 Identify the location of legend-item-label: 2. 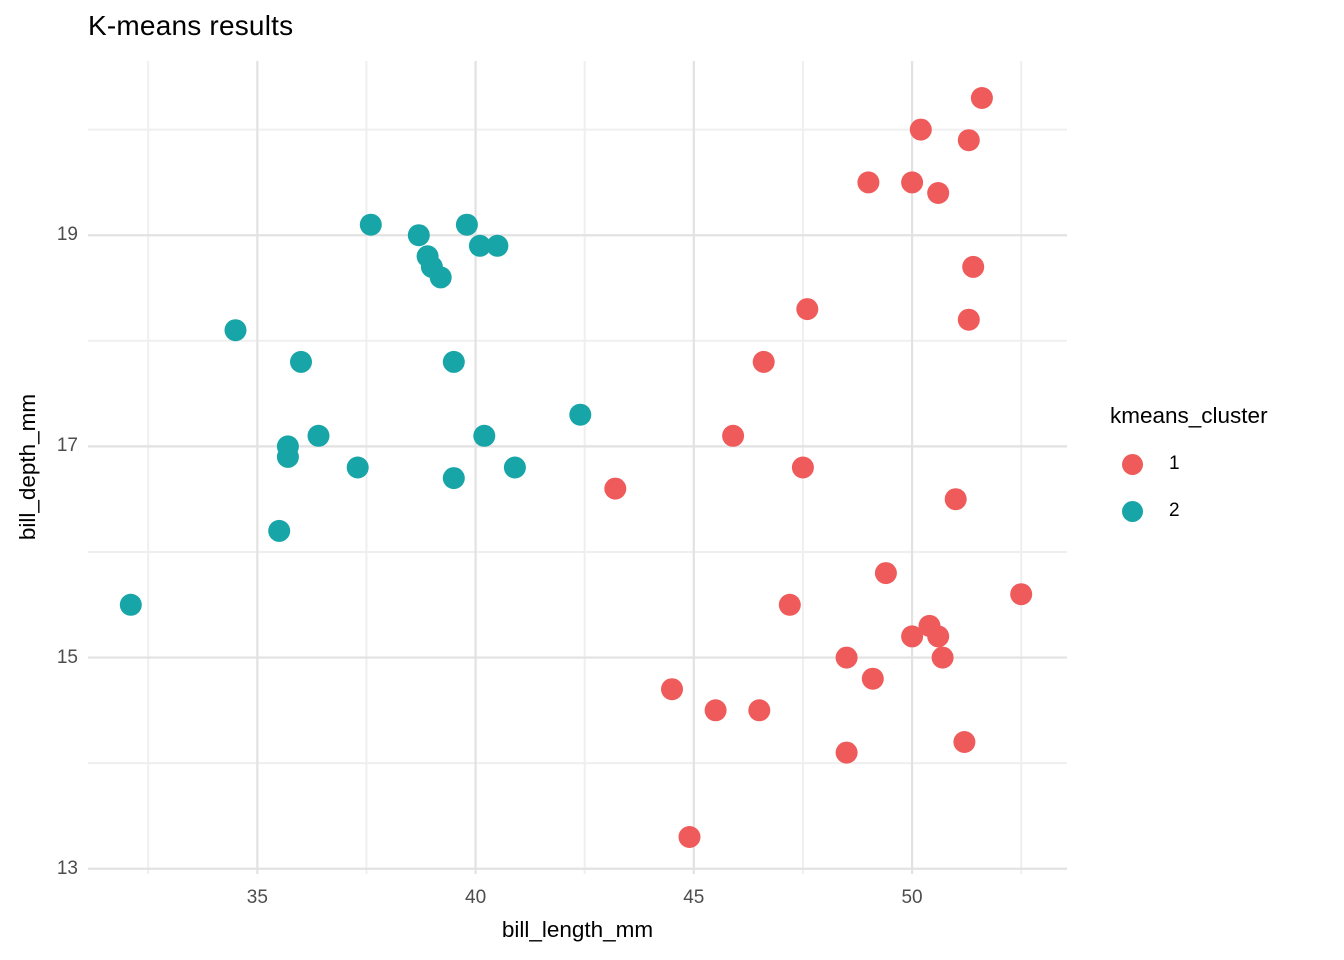
(1174, 510).